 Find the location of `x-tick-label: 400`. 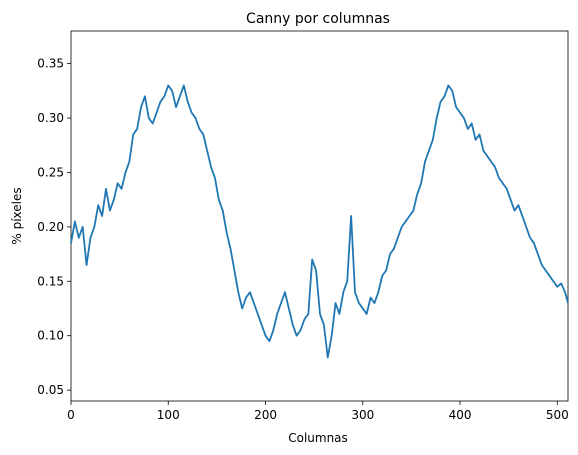

x-tick-label: 400 is located at coordinates (460, 415).